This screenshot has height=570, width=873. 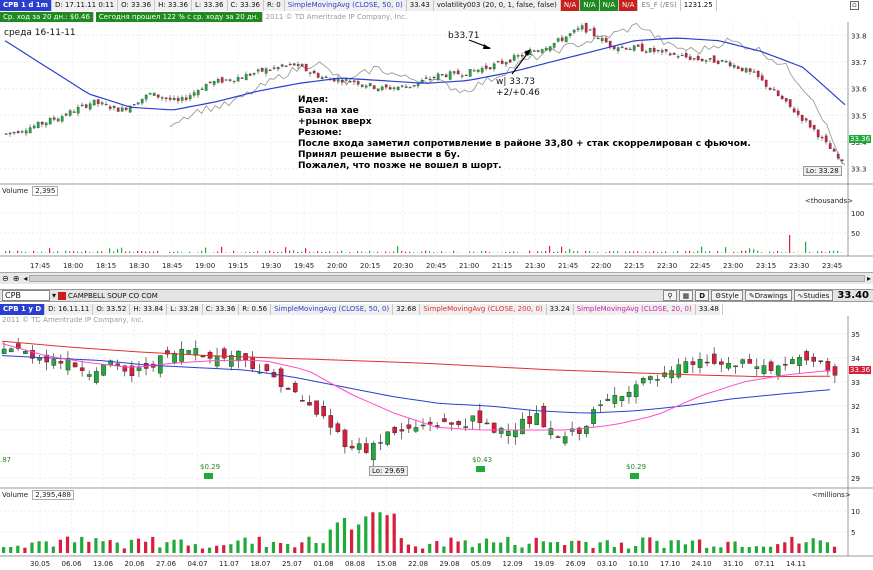 I want to click on top-scrollbar: ⊖ ⊕ ◂ ▸, so click(x=436, y=278).